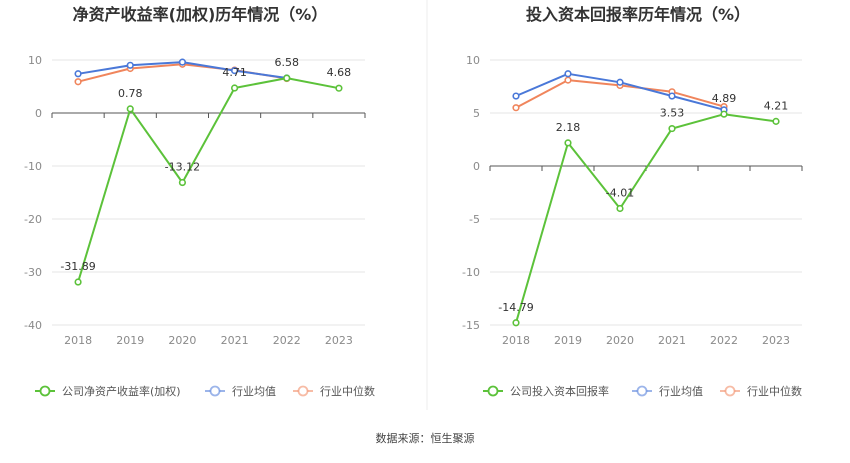 The image size is (850, 463). I want to click on data-label: -4.01, so click(620, 193).